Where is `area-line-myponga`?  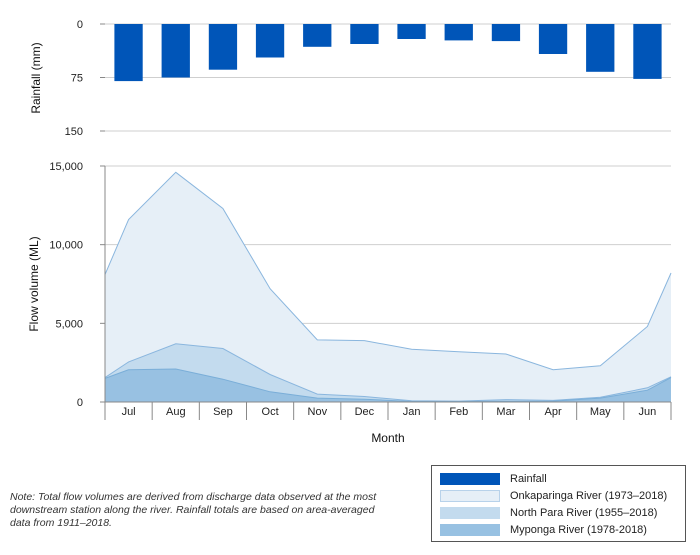
area-line-myponga is located at coordinates (388, 385).